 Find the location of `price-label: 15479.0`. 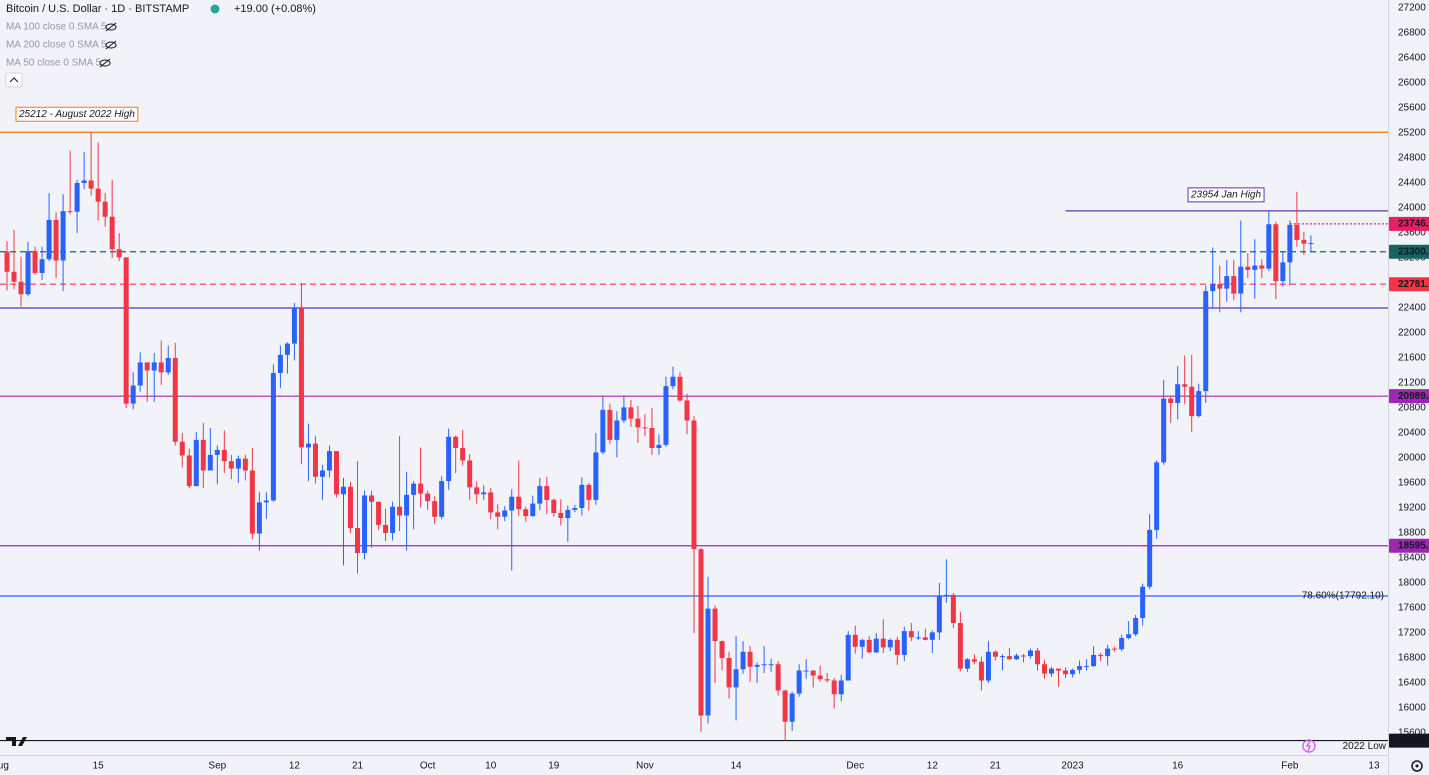

price-label: 15479.0 is located at coordinates (1413, 740).